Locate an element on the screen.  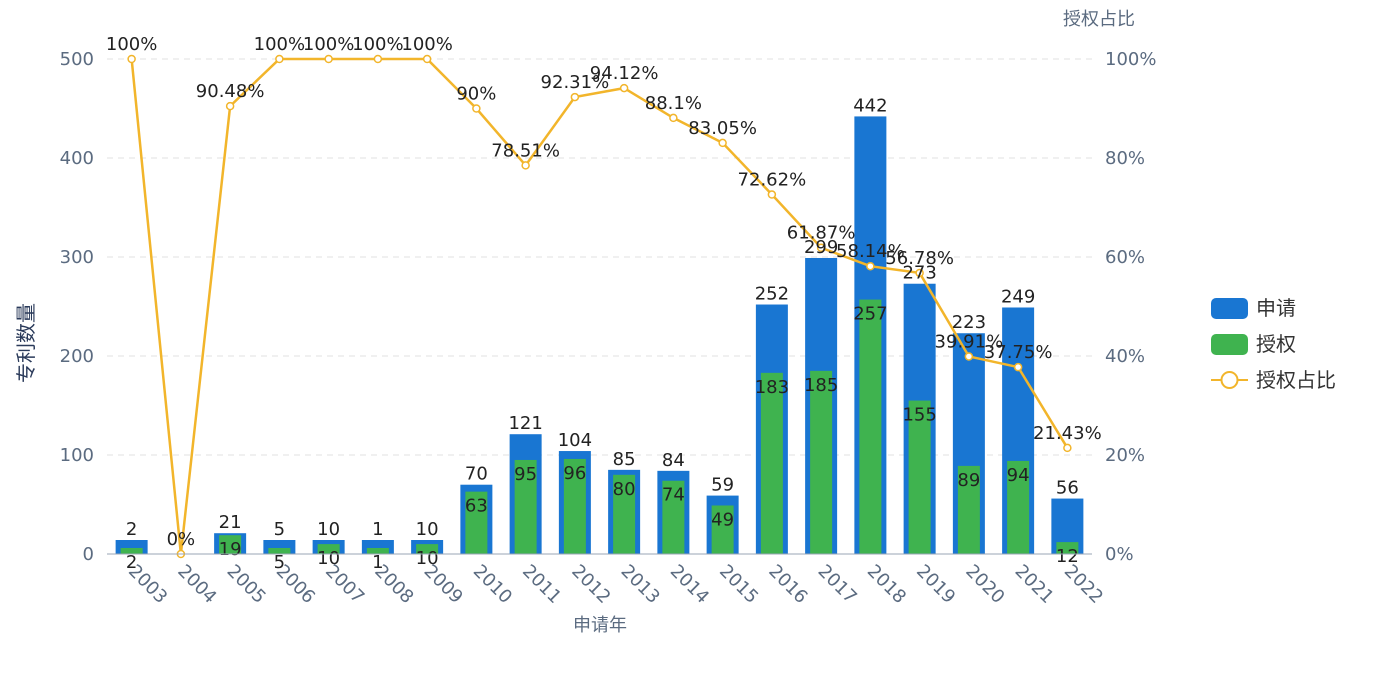
x-tick-label: 2014 is located at coordinates (689, 584).